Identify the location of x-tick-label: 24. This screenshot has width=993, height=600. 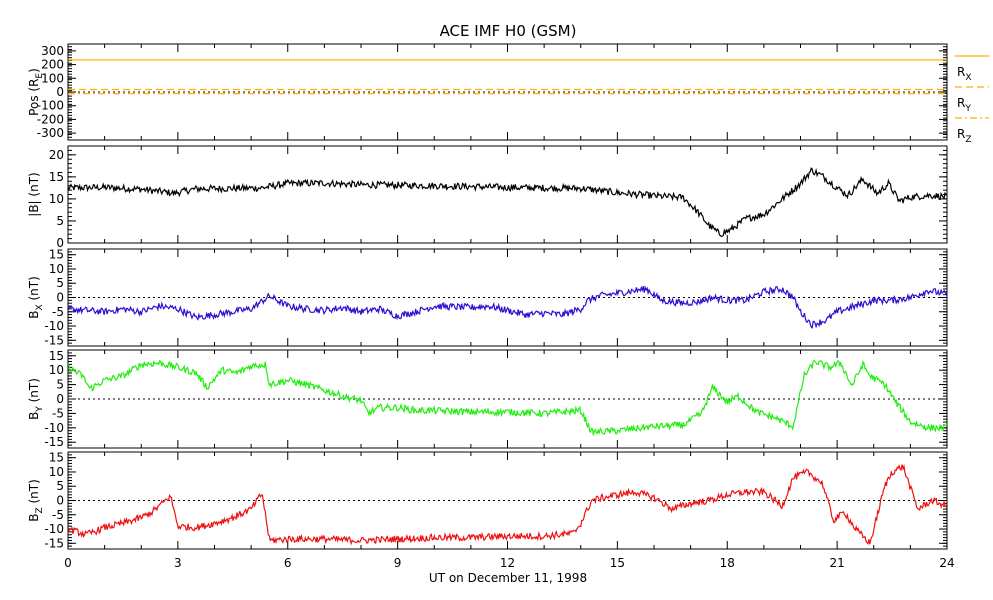
(946, 563).